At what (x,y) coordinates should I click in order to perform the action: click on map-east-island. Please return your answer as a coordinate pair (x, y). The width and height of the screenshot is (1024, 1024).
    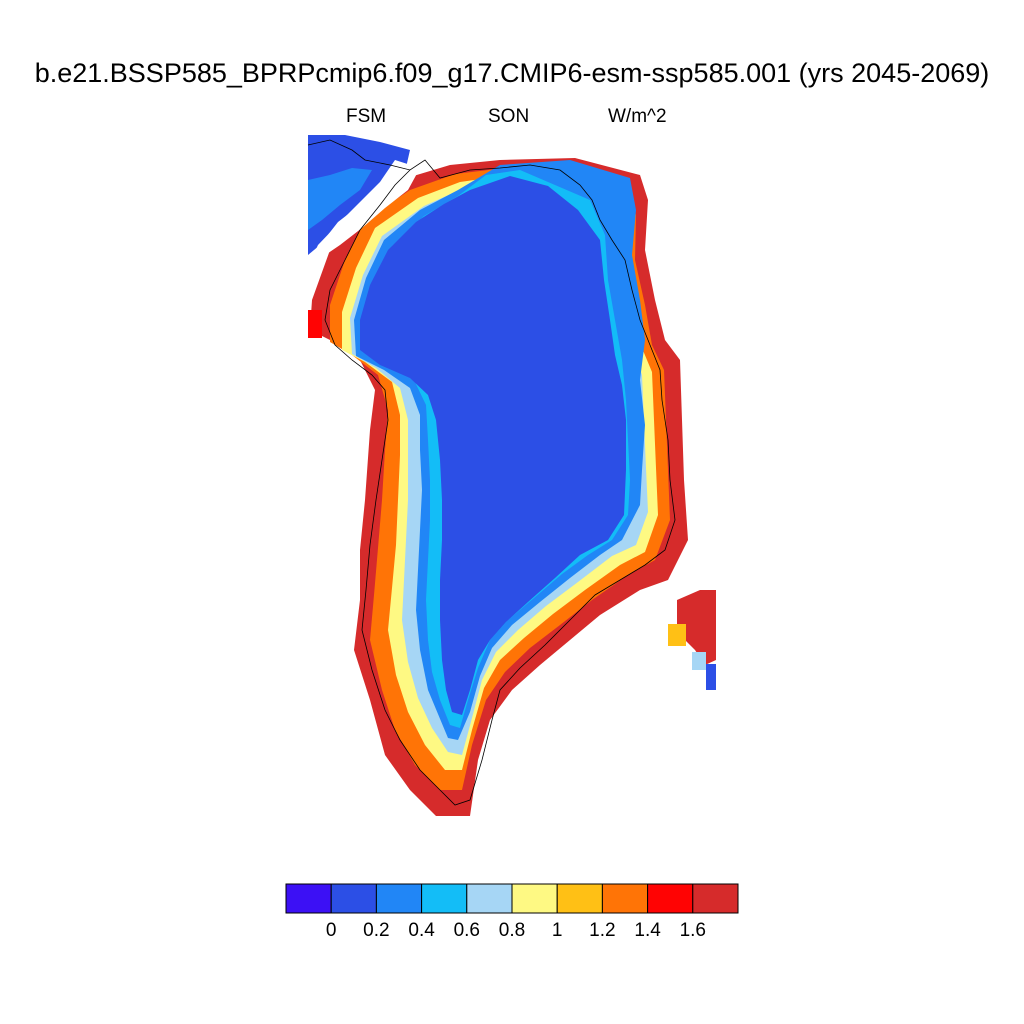
    Looking at the image, I should click on (696, 627).